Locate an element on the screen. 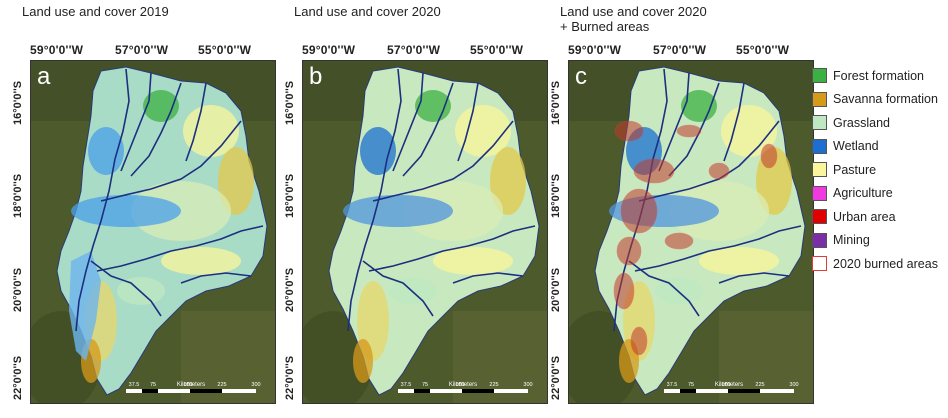 The width and height of the screenshot is (948, 418). legend-item: Forest formation is located at coordinates (880, 76).